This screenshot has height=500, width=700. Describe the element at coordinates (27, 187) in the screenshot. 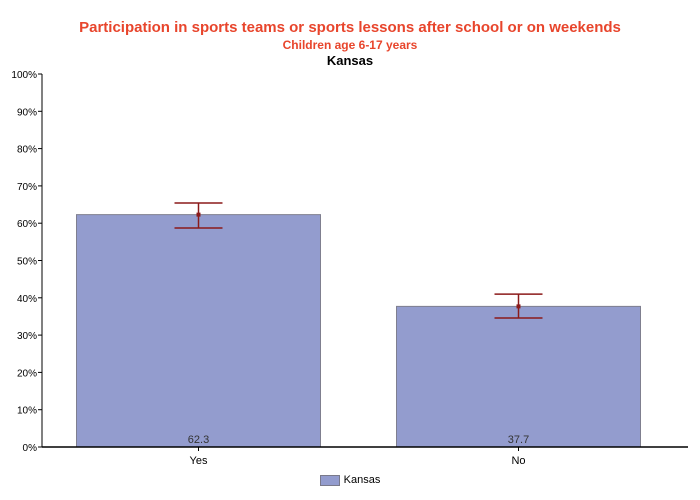

I see `y-tick-label: 70%` at that location.